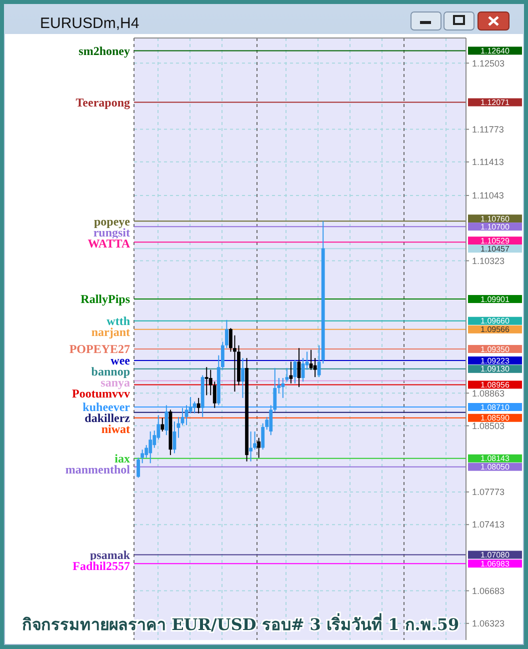  I want to click on ref-line-label: 1.10529, so click(495, 241).